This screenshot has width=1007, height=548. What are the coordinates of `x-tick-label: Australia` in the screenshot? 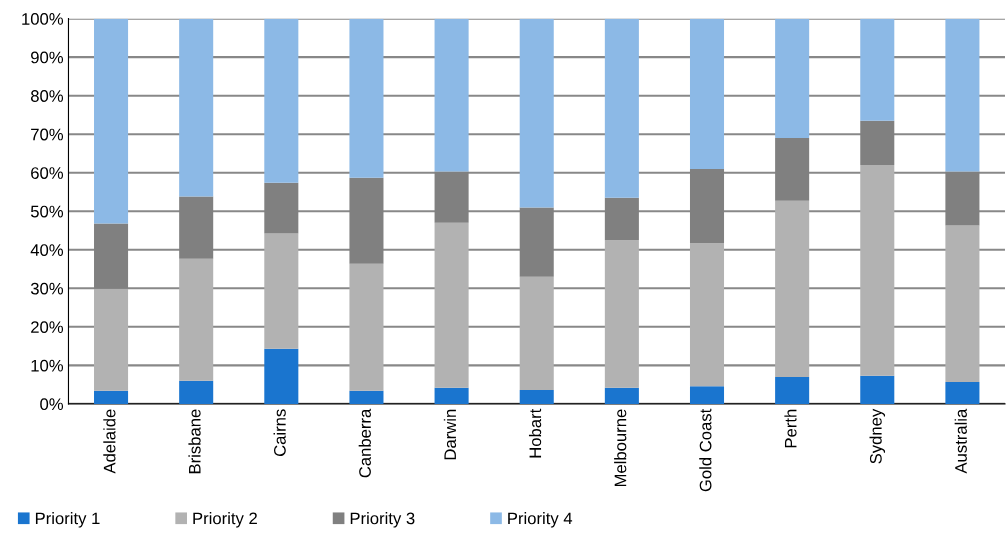 It's located at (960, 441).